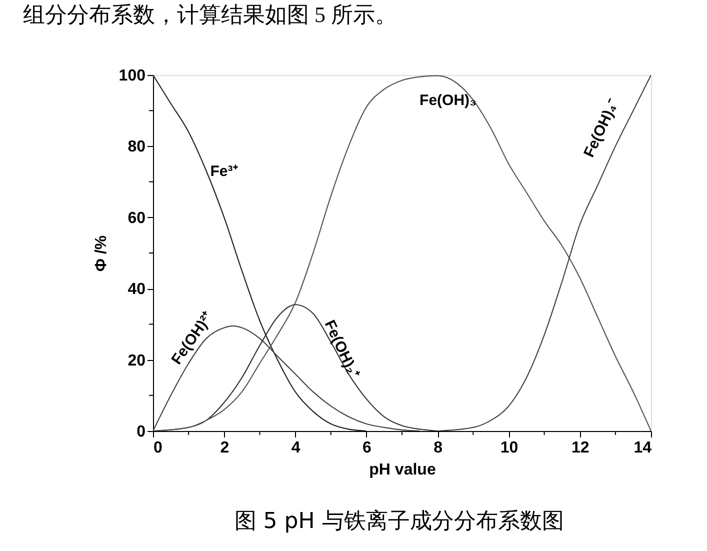 This screenshot has height=551, width=707. I want to click on y-tick-label: 60, so click(137, 218).